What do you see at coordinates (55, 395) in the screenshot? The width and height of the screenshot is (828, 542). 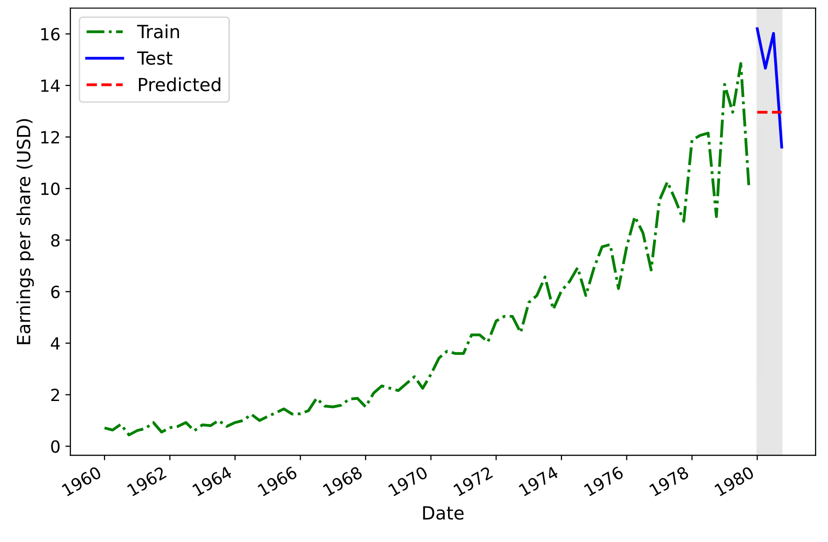 I see `y-tick-label: 2` at bounding box center [55, 395].